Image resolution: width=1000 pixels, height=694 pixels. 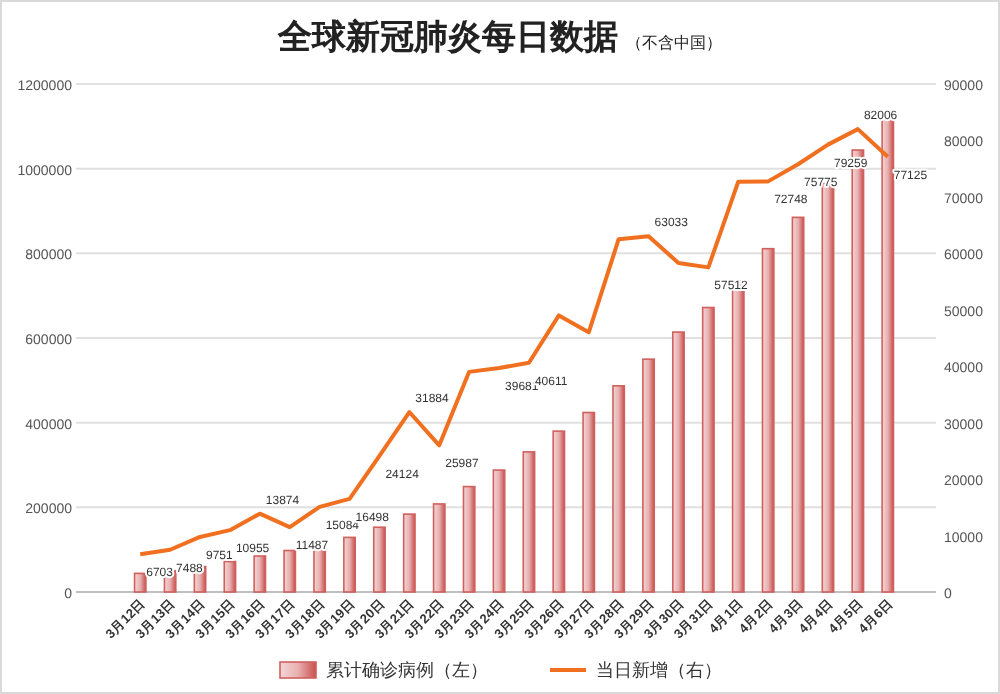 What do you see at coordinates (674, 43) in the screenshot?
I see `chart-subtitle: （不含中国）` at bounding box center [674, 43].